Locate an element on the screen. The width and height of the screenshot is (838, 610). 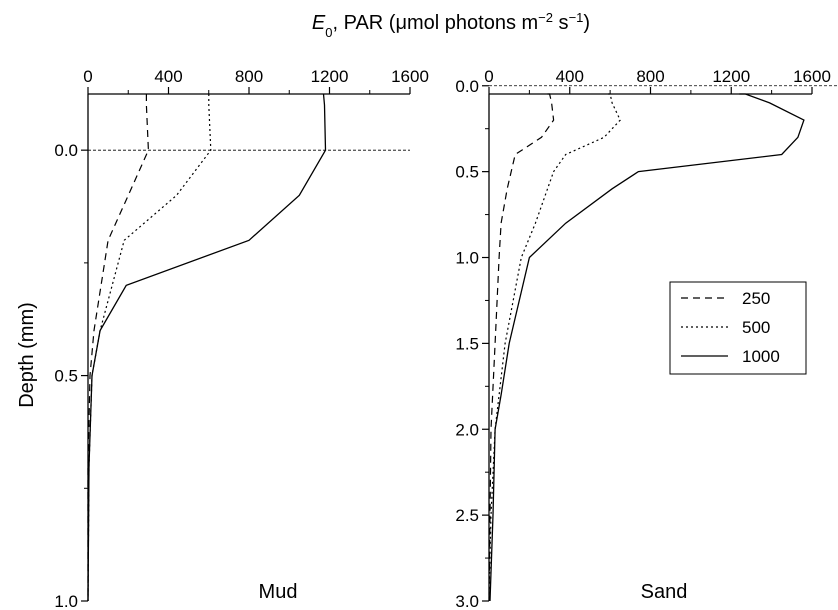
y-tick-label: 1.5 is located at coordinates (467, 343).